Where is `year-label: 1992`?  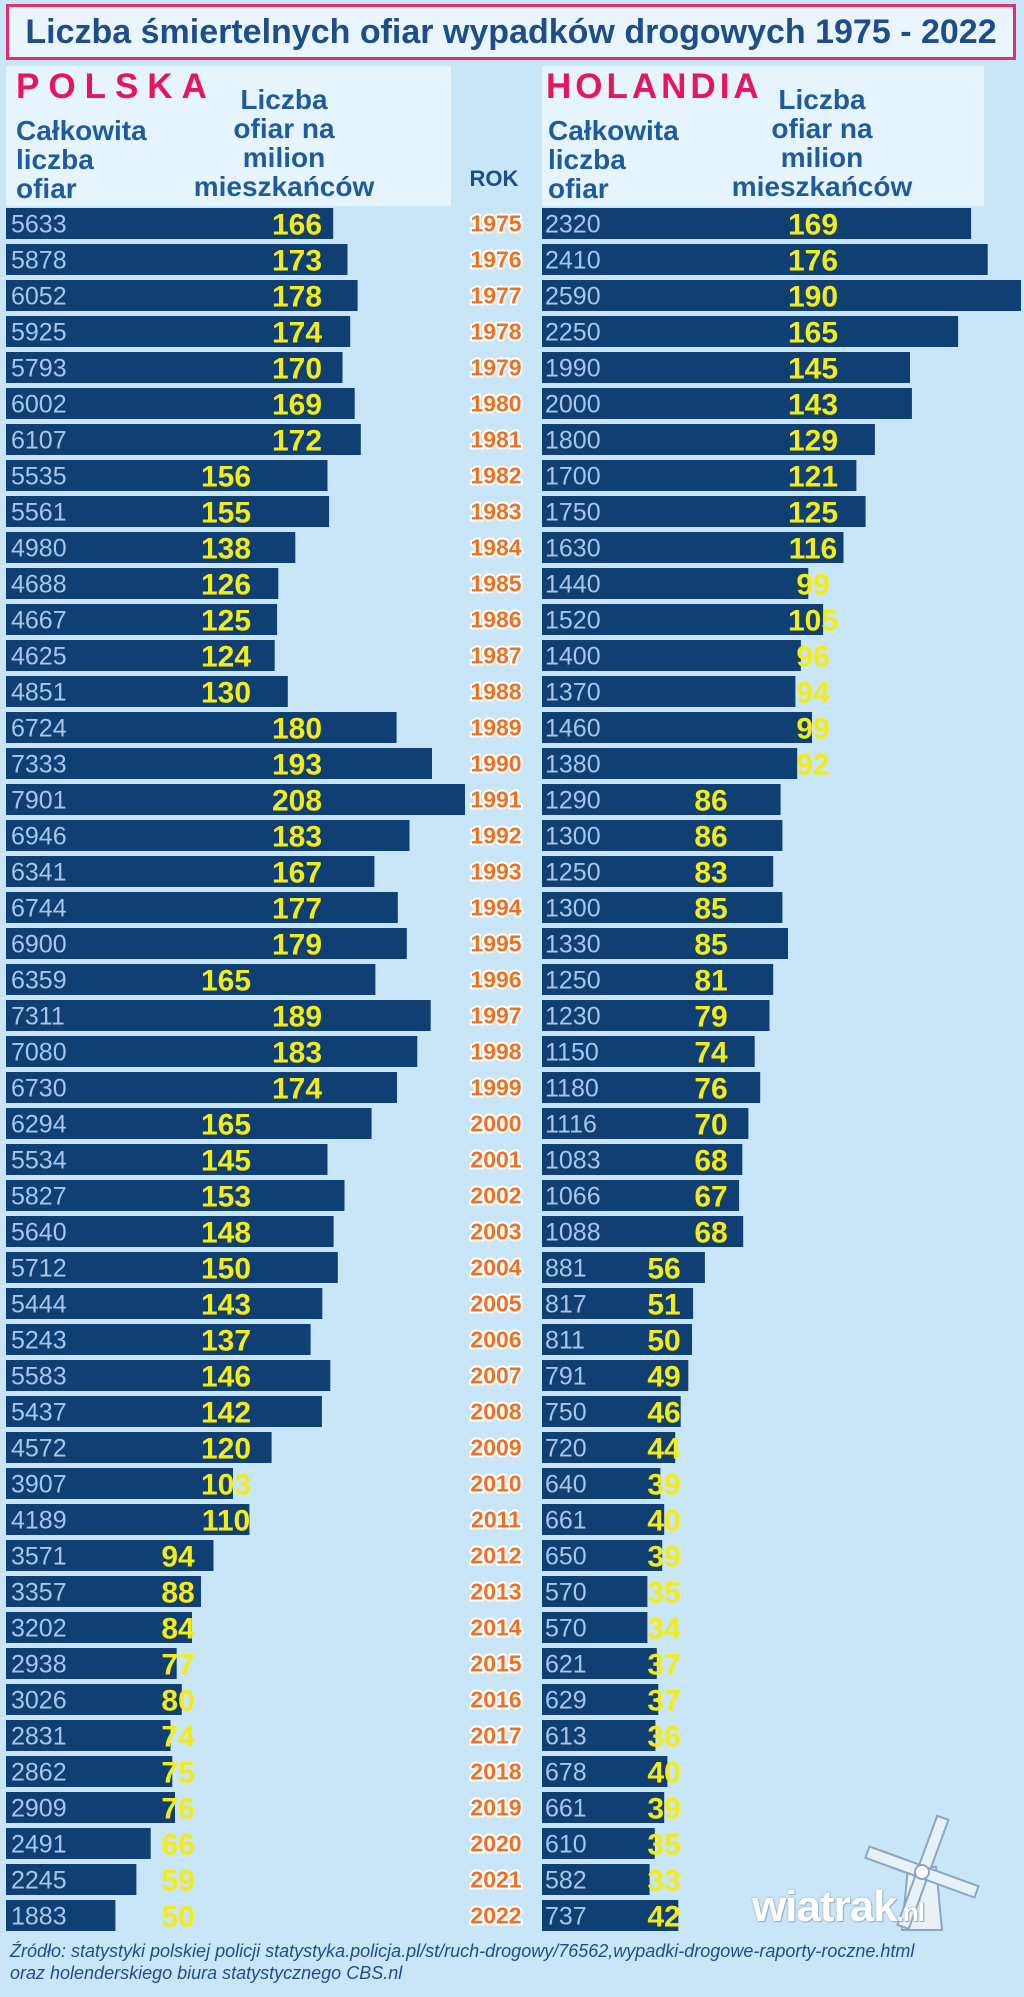 year-label: 1992 is located at coordinates (495, 836).